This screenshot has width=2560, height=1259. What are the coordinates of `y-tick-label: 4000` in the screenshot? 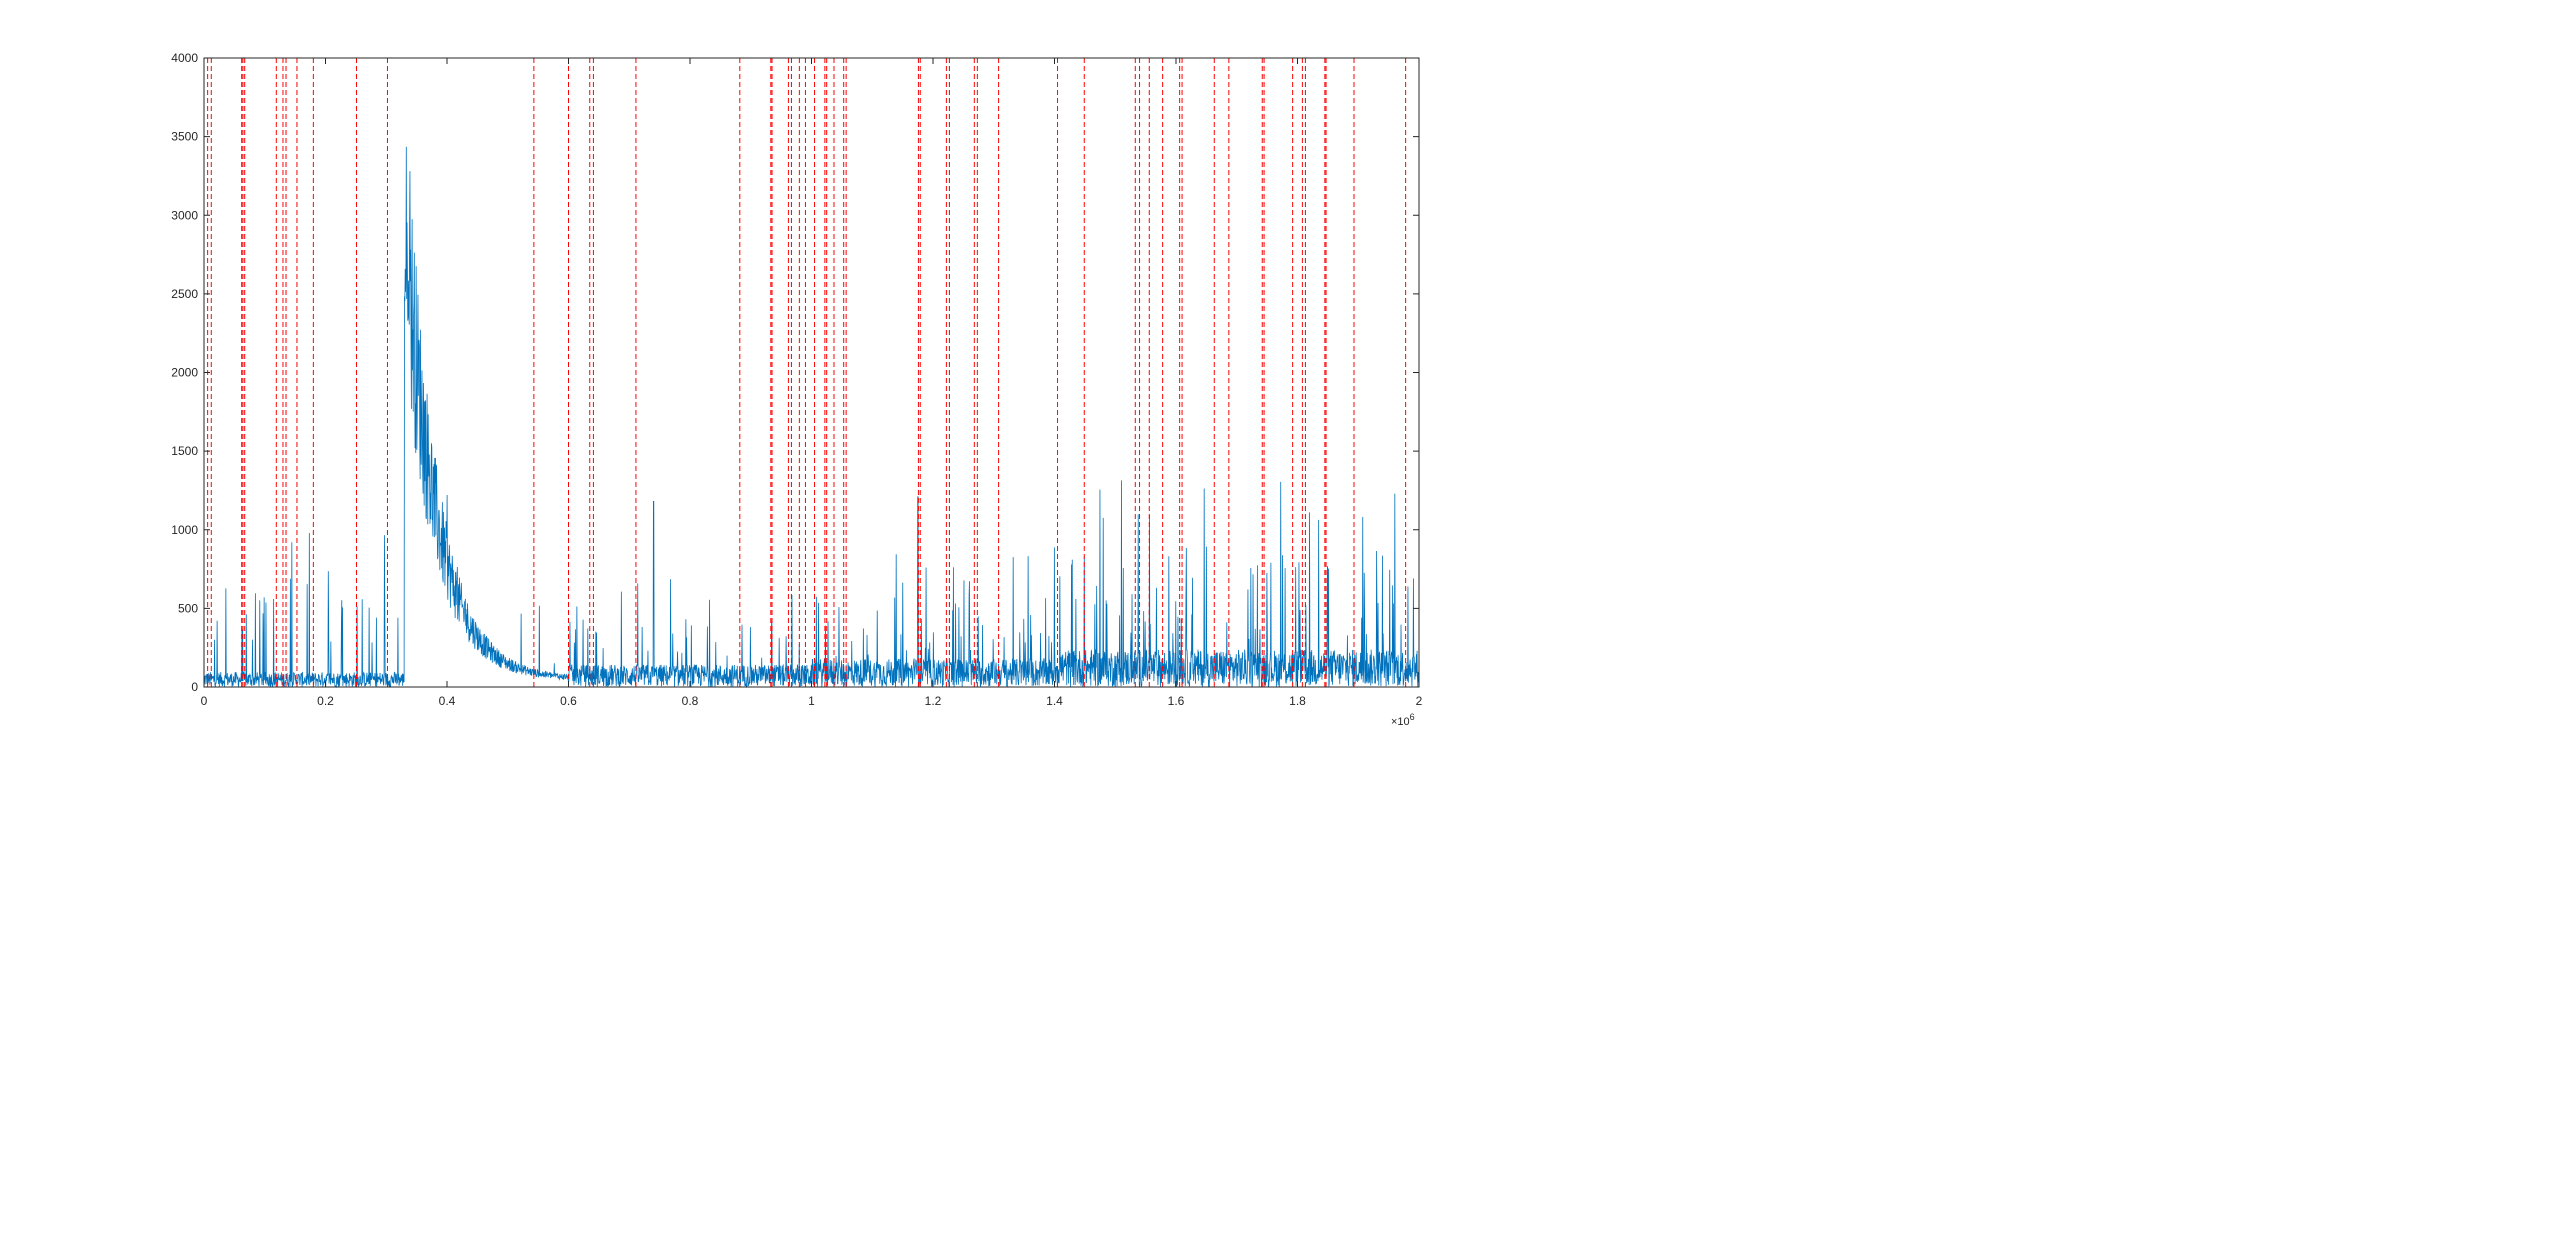 It's located at (184, 58).